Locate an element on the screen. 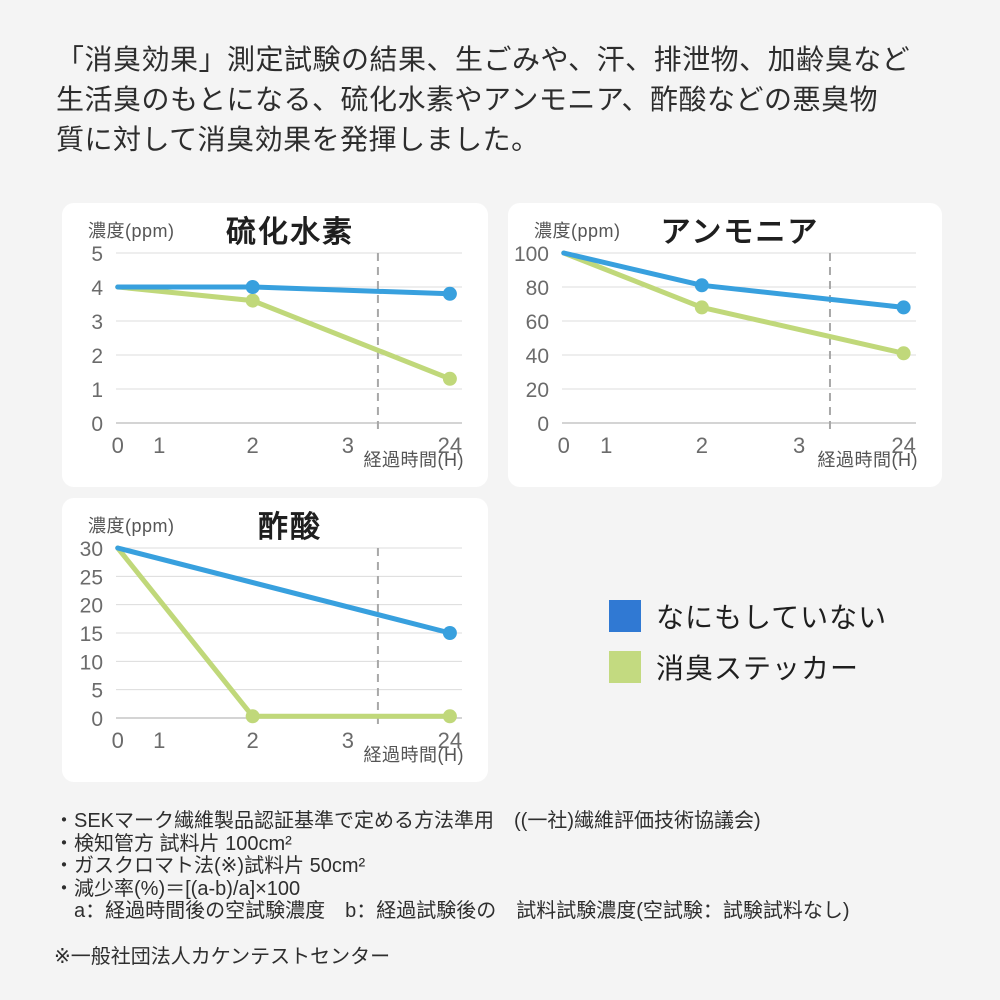 This screenshot has width=1000, height=1000. footnote-line: ・ガスクロマト法(※)試料片 50cm² is located at coordinates (210, 866).